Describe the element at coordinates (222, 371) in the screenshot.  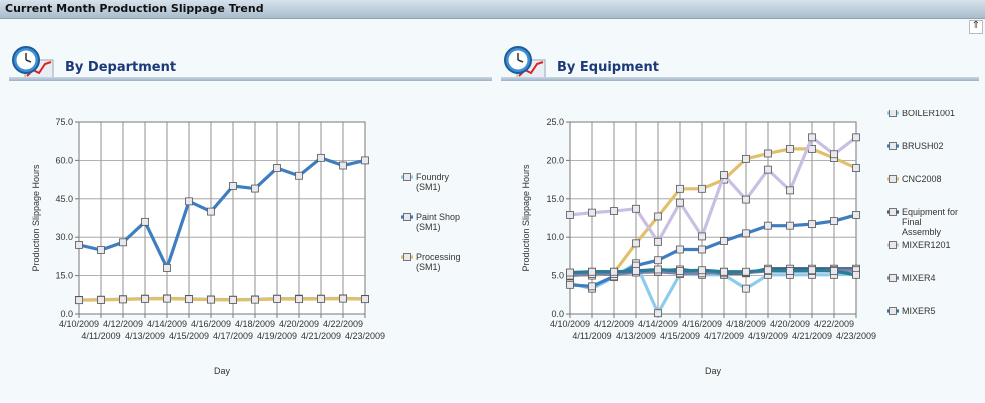
I see `x-axis-label: Day` at that location.